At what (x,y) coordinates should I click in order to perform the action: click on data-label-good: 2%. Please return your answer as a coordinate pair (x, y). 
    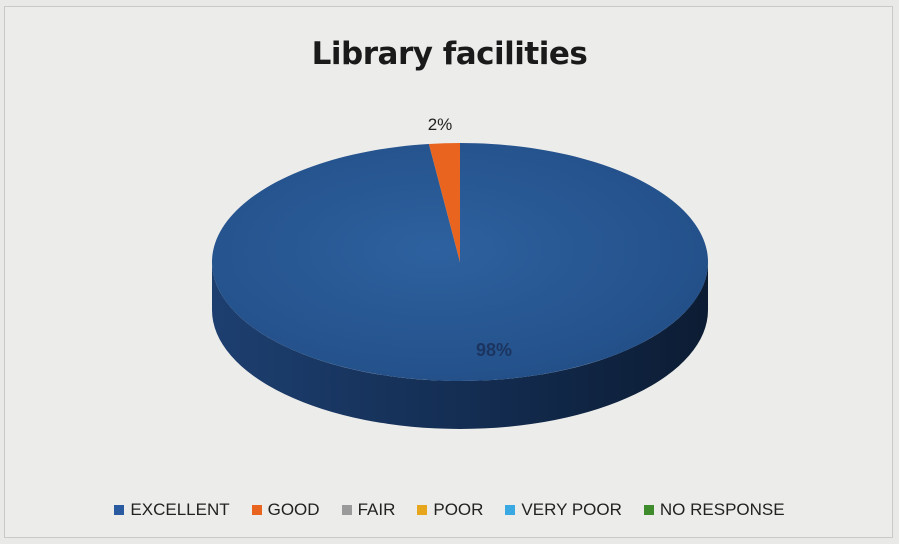
    Looking at the image, I should click on (440, 124).